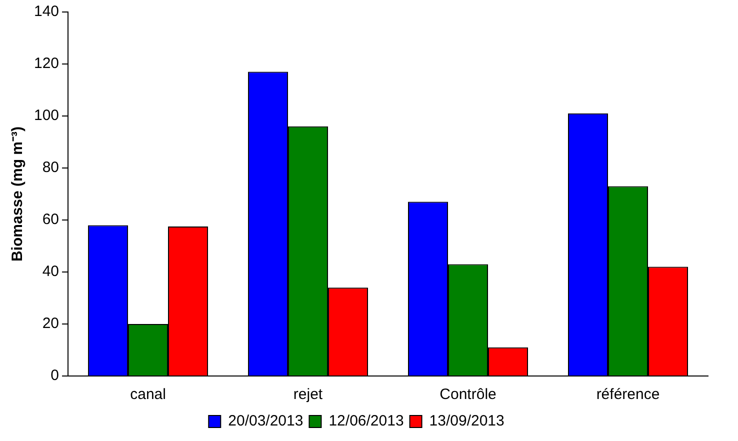 Image resolution: width=738 pixels, height=441 pixels. Describe the element at coordinates (51, 271) in the screenshot. I see `y-tick-label: 40` at that location.